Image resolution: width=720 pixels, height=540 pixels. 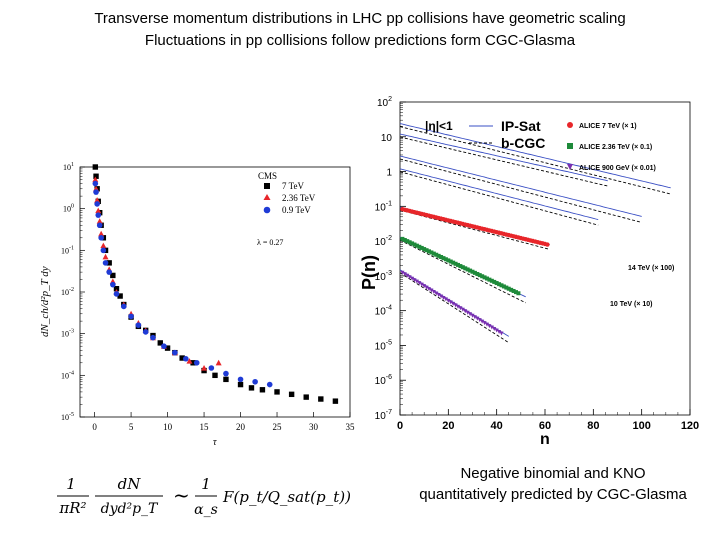 I want to click on formula-rhs: F(p_t/Q_sat(p_t)), so click(x=286, y=497).